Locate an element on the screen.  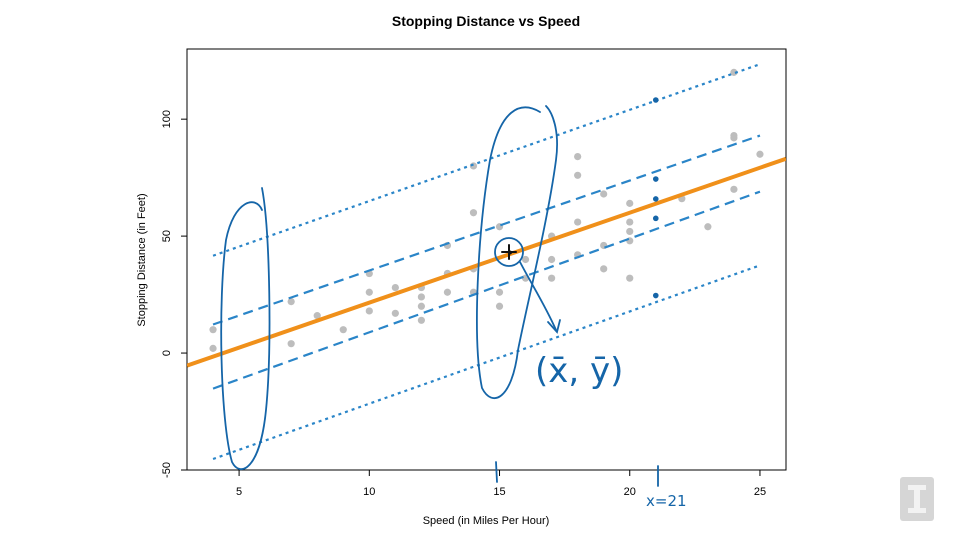
y-tick-label-3: 100 is located at coordinates (167, 119).